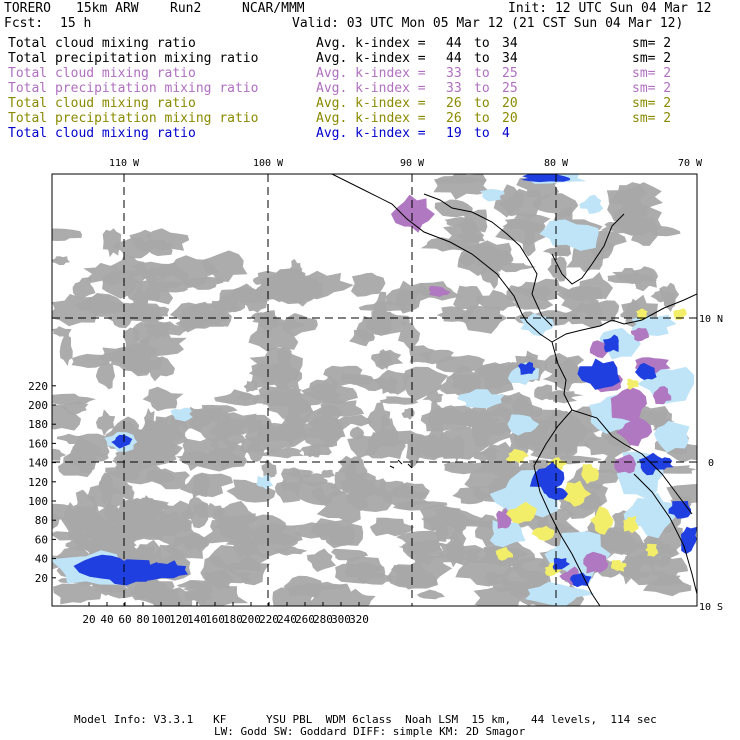 Image resolution: width=740 pixels, height=740 pixels. What do you see at coordinates (106, 619) in the screenshot?
I see `bottom-tick-label: 40` at bounding box center [106, 619].